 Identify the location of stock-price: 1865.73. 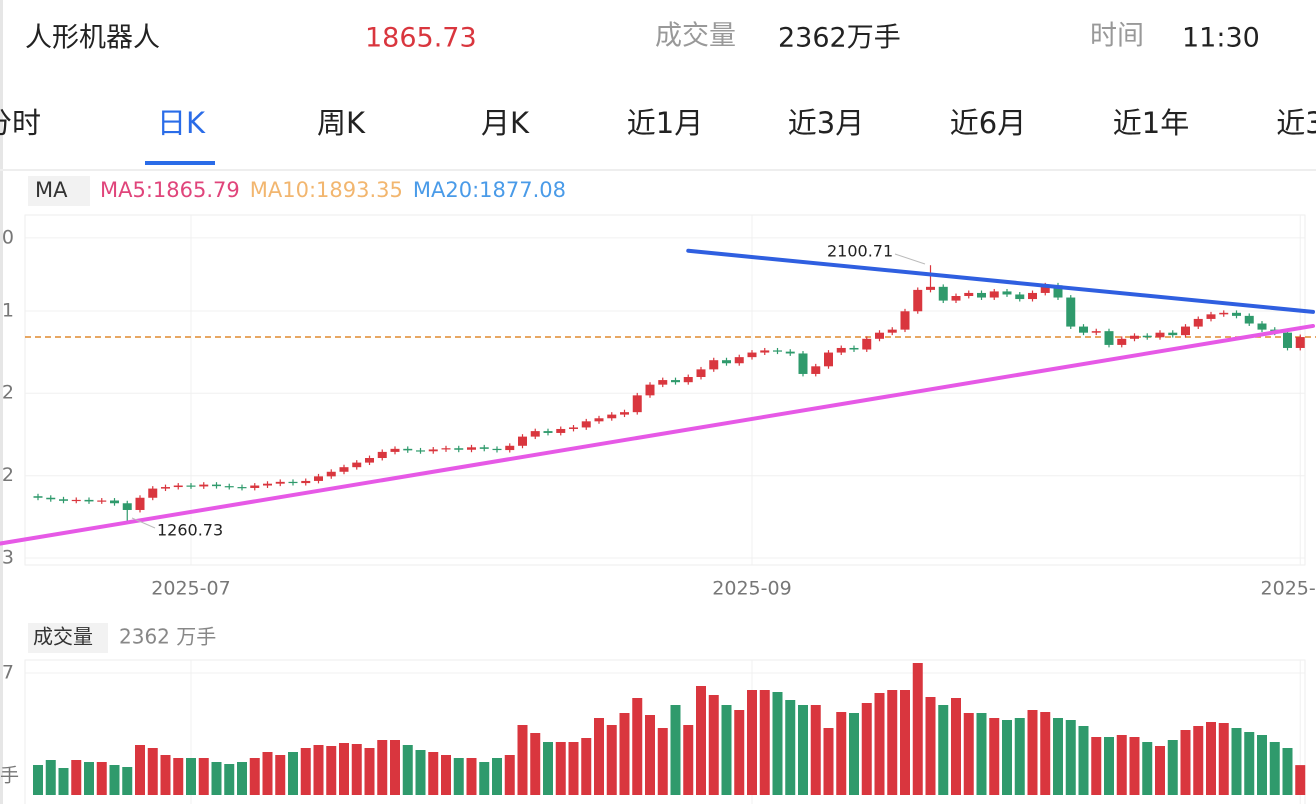
(421, 38).